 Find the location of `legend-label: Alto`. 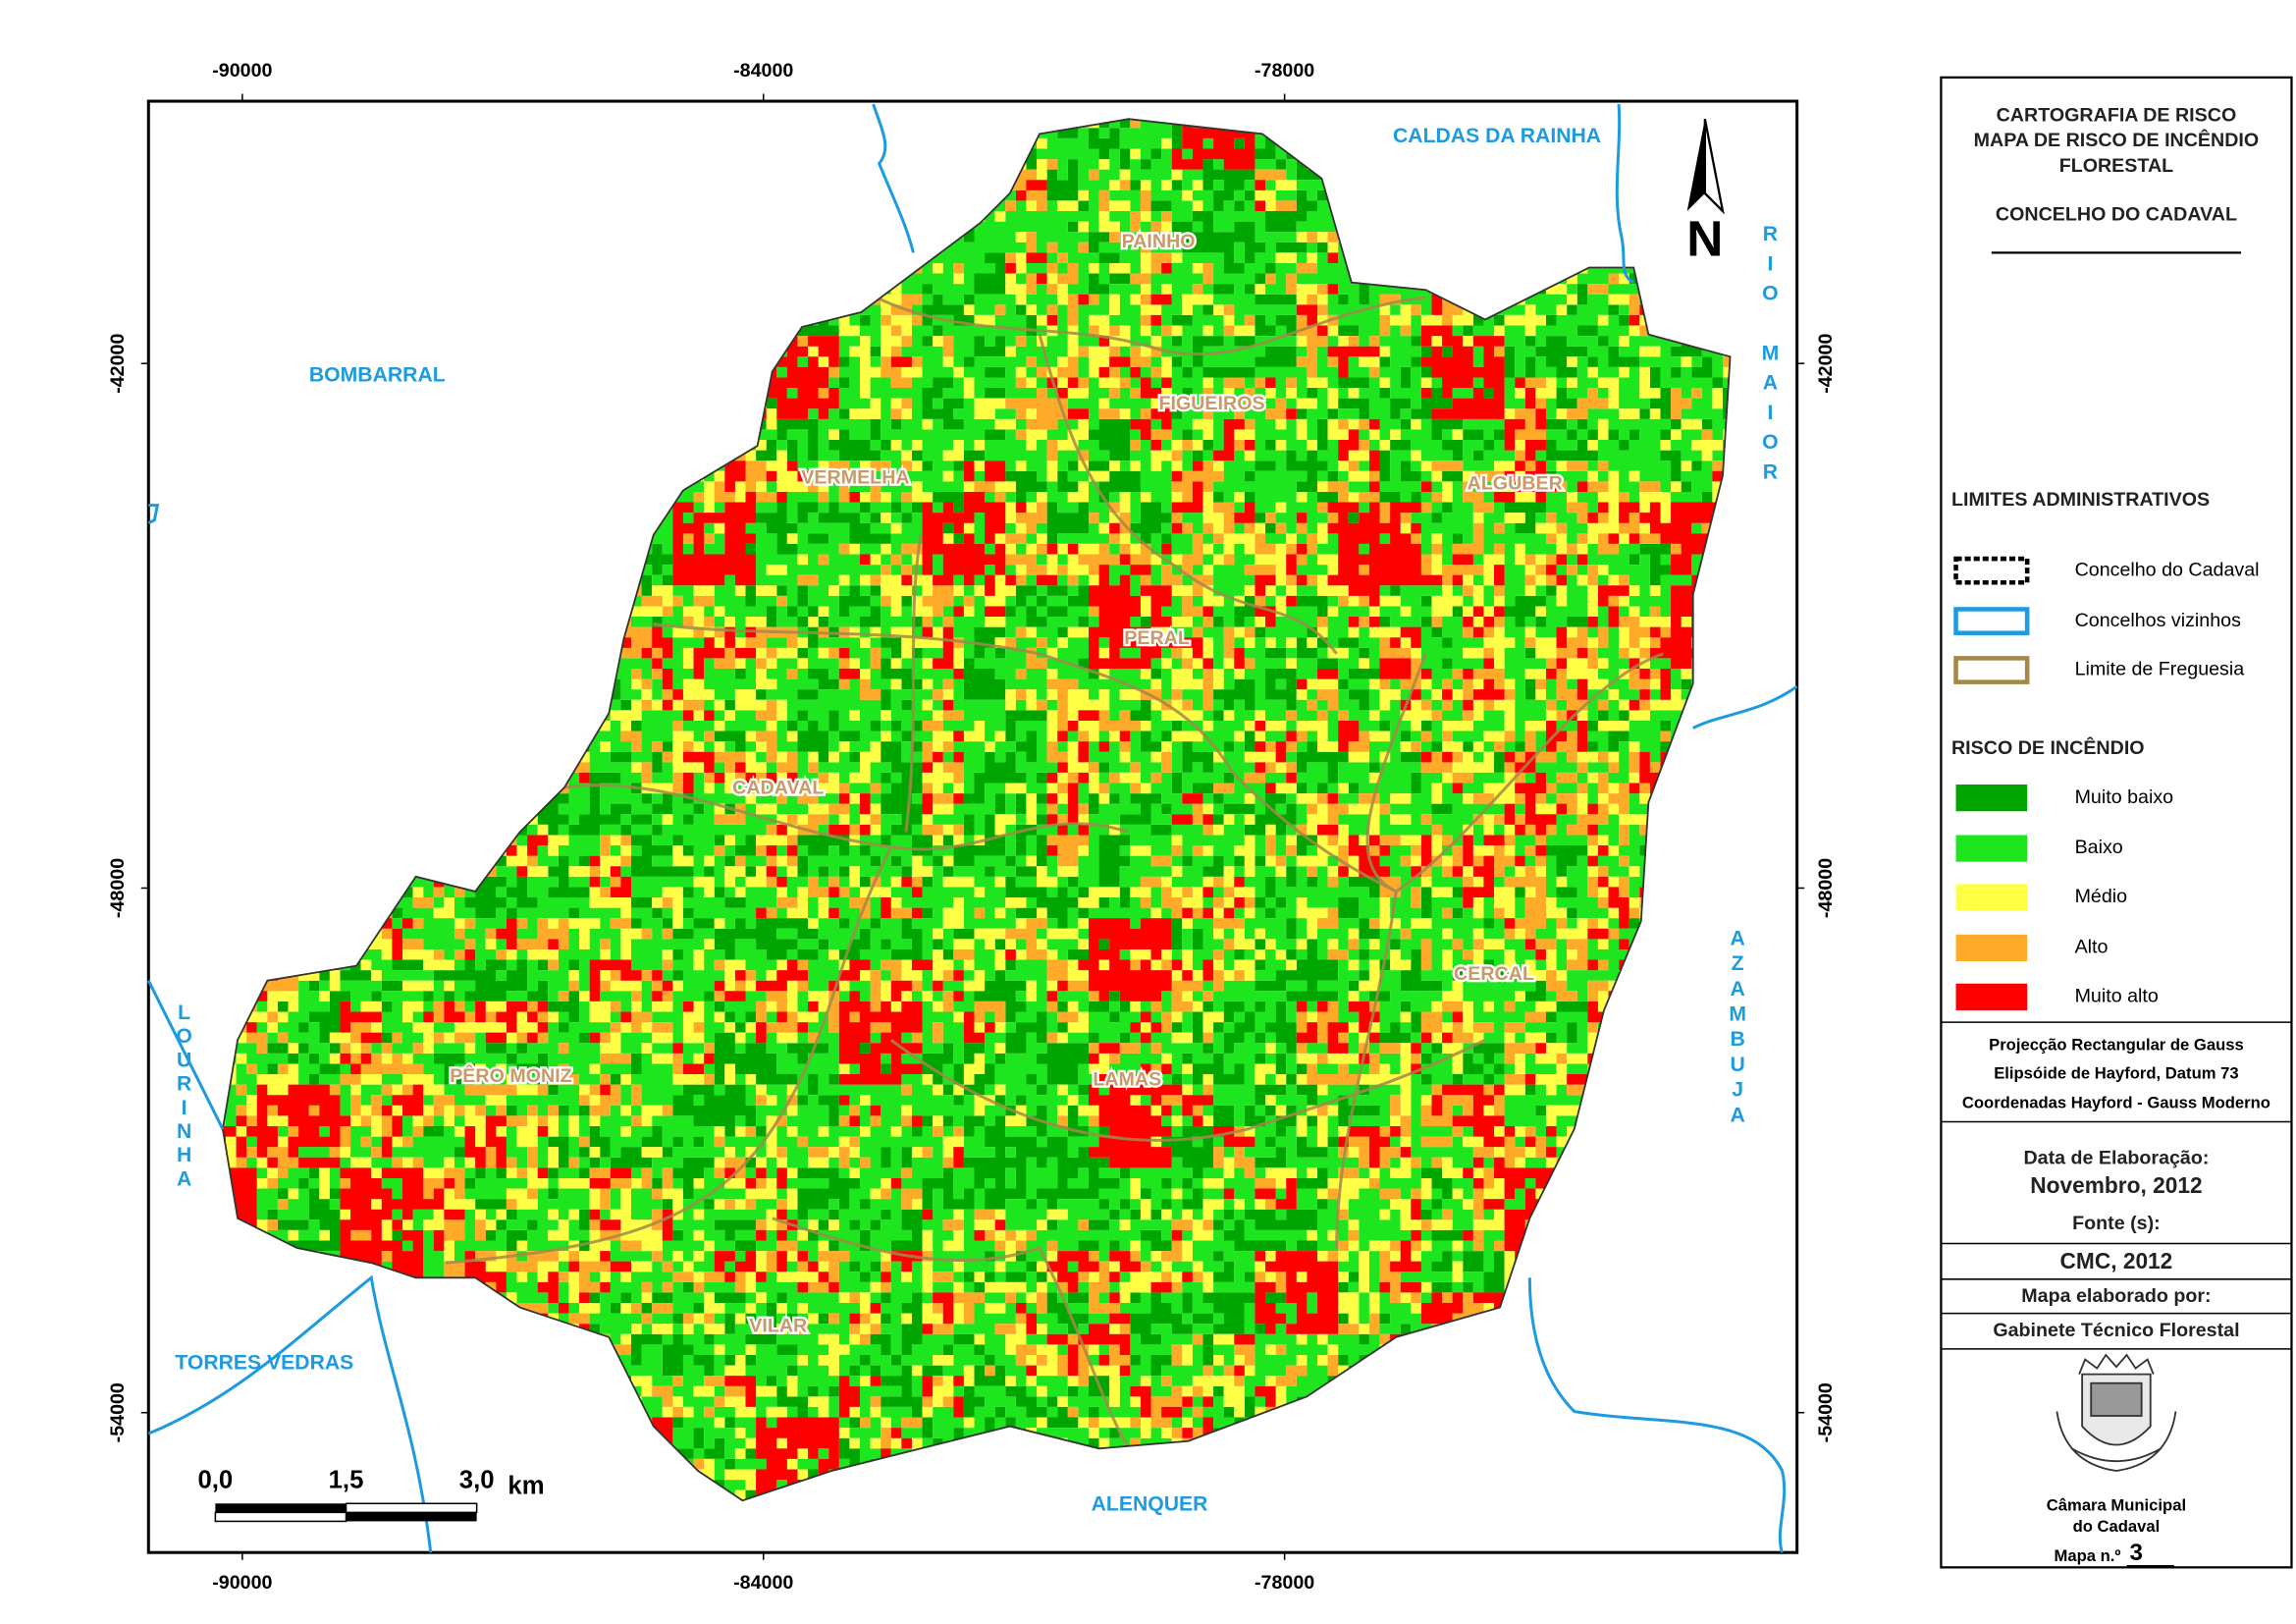

legend-label: Alto is located at coordinates (2092, 947).